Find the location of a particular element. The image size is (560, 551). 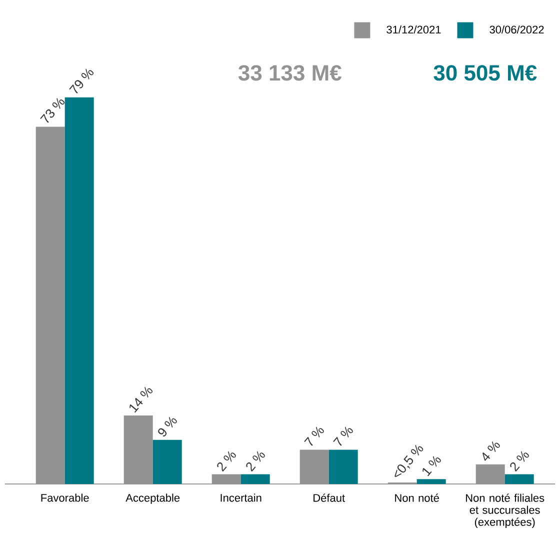

data-label: 73 % is located at coordinates (52, 110).